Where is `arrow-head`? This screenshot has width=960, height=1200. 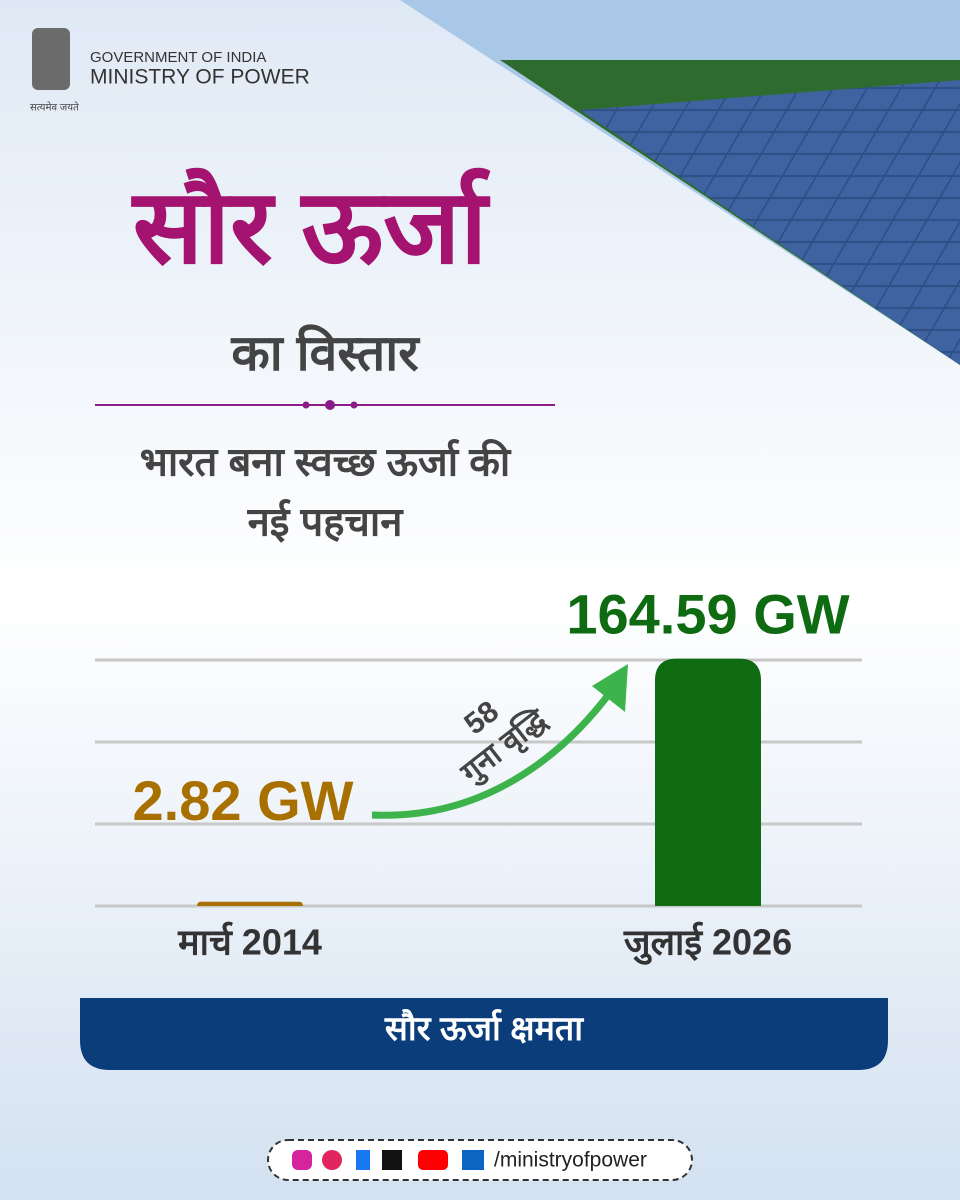 arrow-head is located at coordinates (610, 688).